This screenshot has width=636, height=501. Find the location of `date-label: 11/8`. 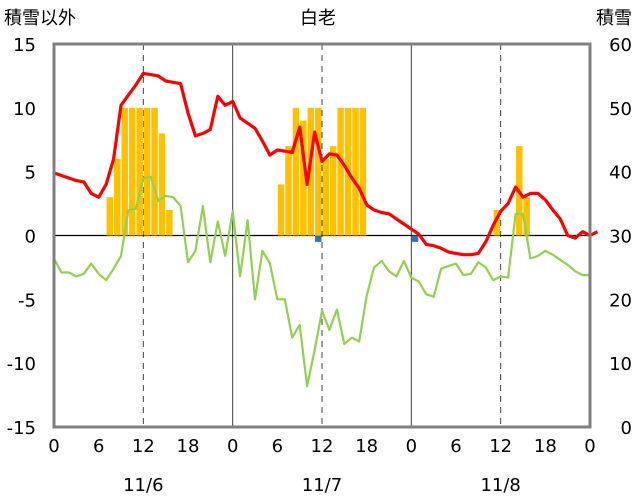

date-label: 11/8 is located at coordinates (500, 485).